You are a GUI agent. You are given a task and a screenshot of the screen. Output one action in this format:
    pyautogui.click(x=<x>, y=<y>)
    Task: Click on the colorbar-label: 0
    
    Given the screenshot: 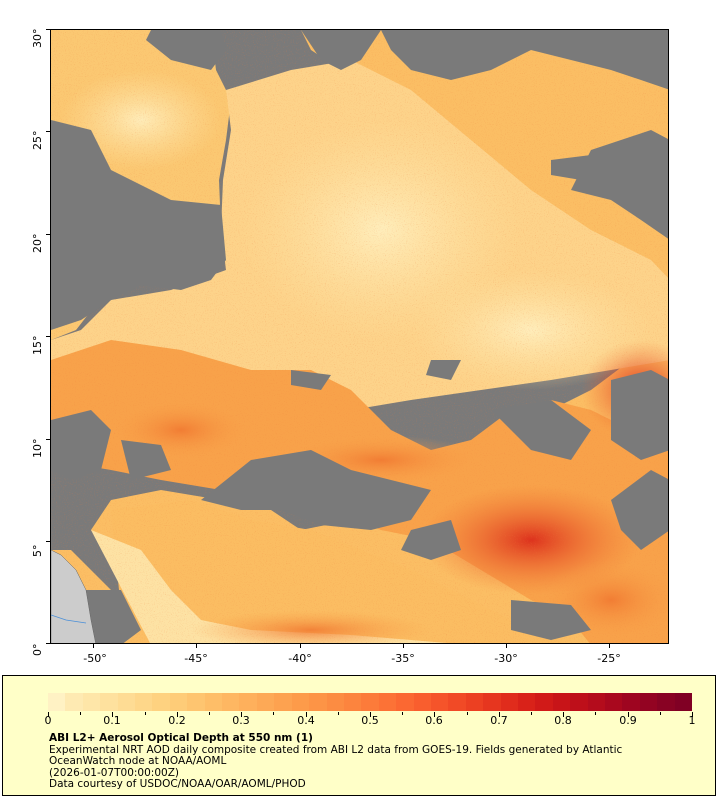 What is the action you would take?
    pyautogui.click(x=48, y=720)
    